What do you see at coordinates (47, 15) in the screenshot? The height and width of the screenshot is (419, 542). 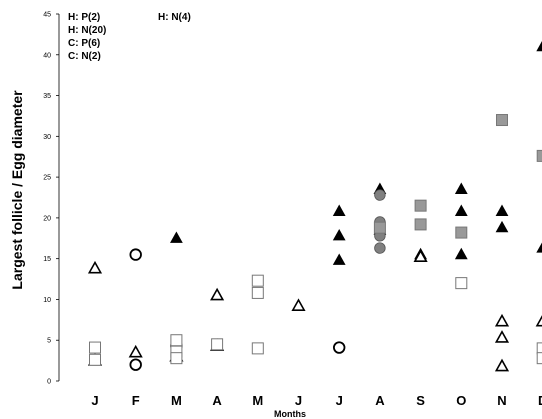 I see `y-tick-label: 45` at bounding box center [47, 15].